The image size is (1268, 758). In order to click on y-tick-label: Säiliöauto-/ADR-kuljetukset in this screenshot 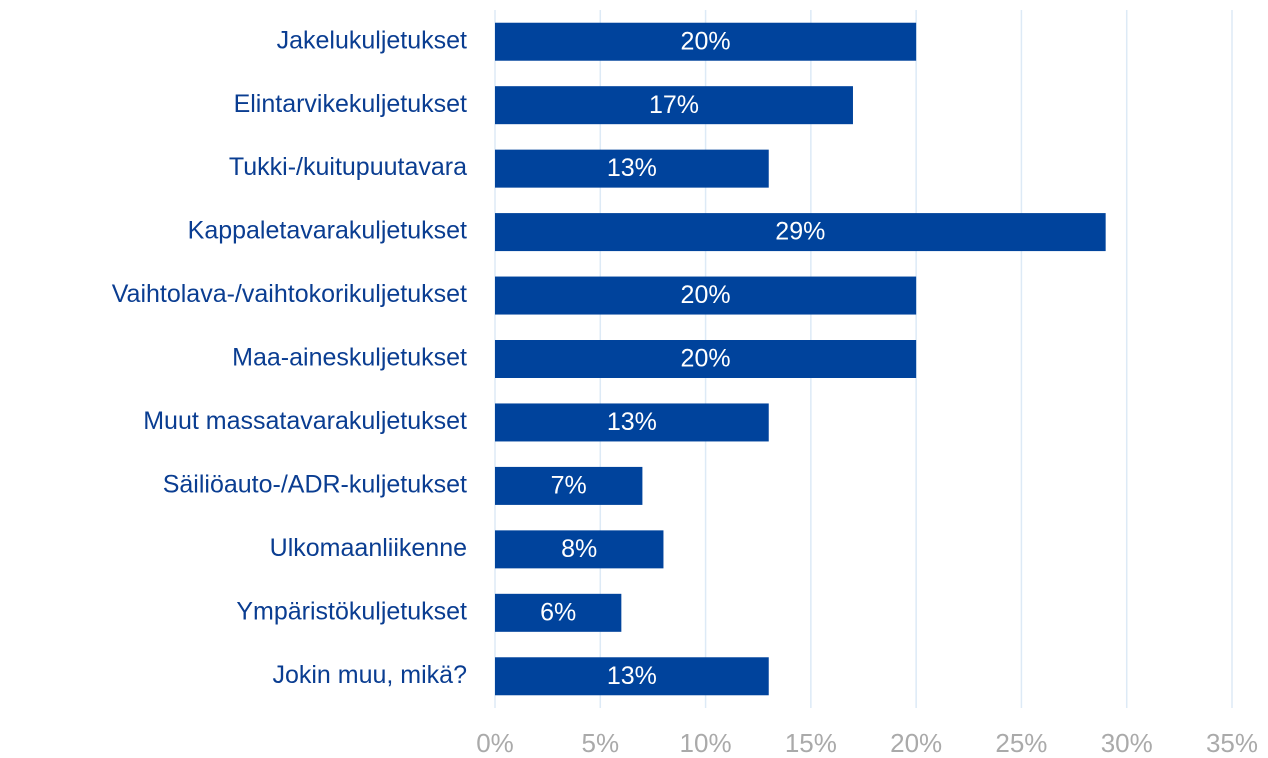, I will do `click(315, 485)`.